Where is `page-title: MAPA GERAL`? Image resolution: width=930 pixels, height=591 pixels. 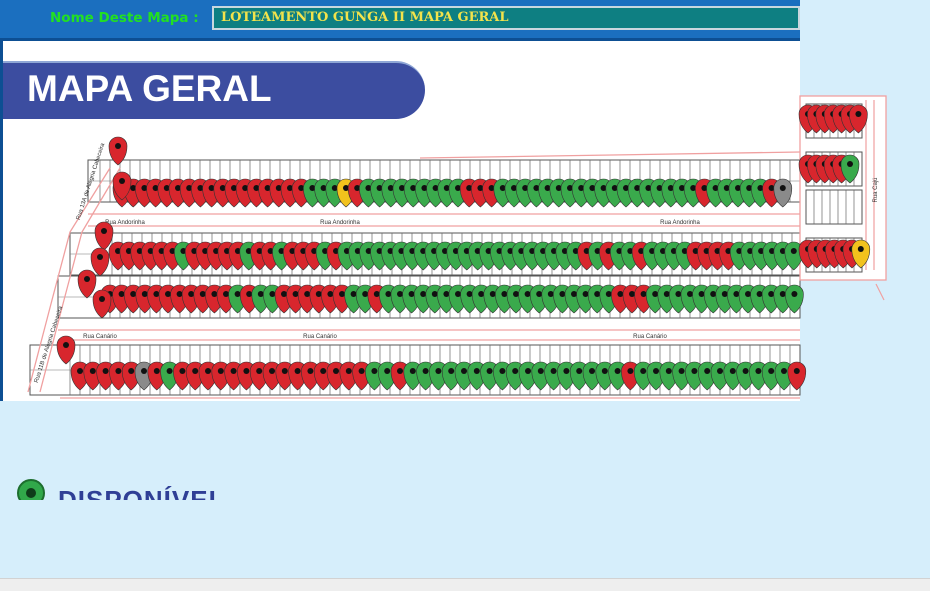
page-title: MAPA GERAL is located at coordinates (149, 88).